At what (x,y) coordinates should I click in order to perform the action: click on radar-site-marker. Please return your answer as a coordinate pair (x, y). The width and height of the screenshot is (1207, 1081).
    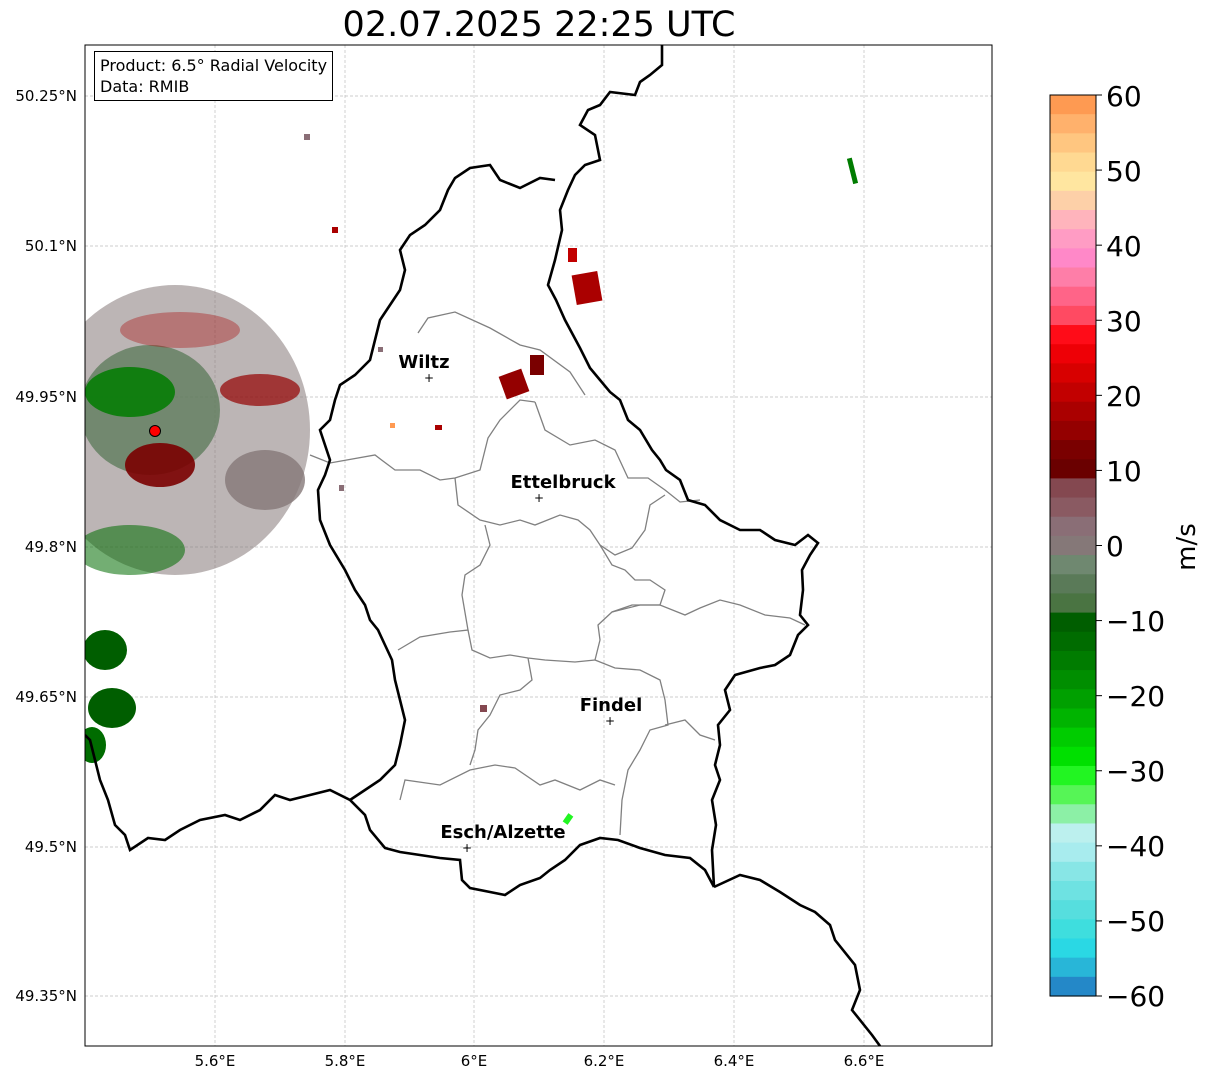
    Looking at the image, I should click on (155, 431).